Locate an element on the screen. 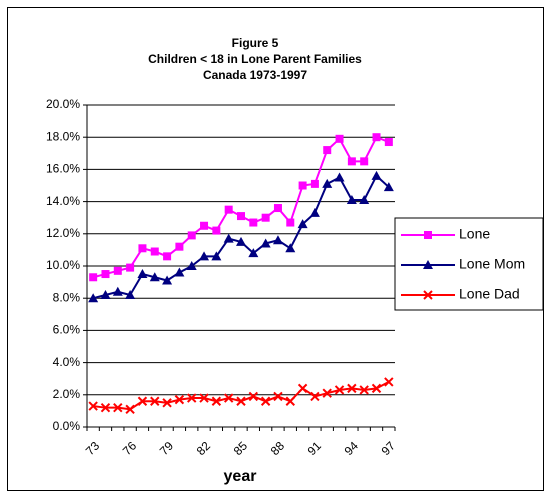 This screenshot has width=544, height=491. y-tick-label: 2.0% is located at coordinates (67, 394).